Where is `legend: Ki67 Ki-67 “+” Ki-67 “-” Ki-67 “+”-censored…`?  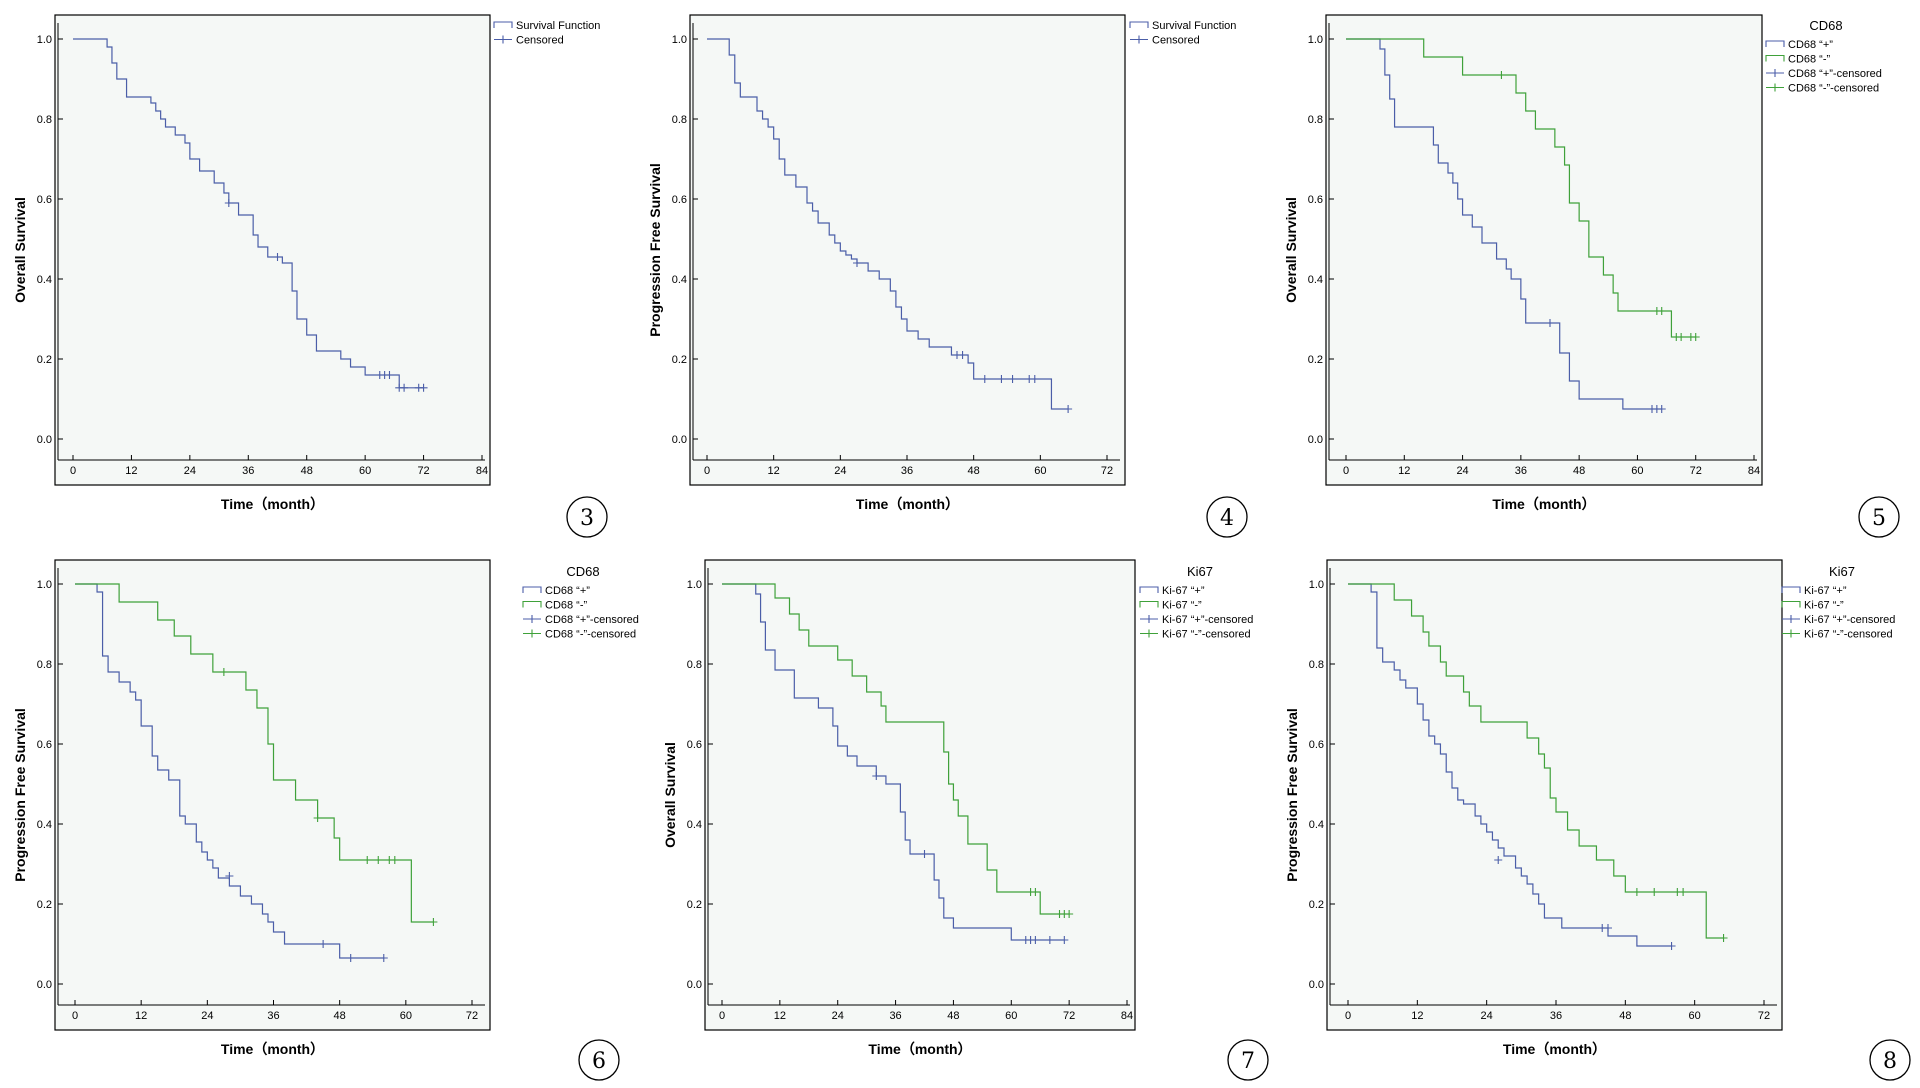
legend: Ki67 Ki-67 “+” Ki-67 “-” Ki-67 “+”-censored… is located at coordinates (1196, 602).